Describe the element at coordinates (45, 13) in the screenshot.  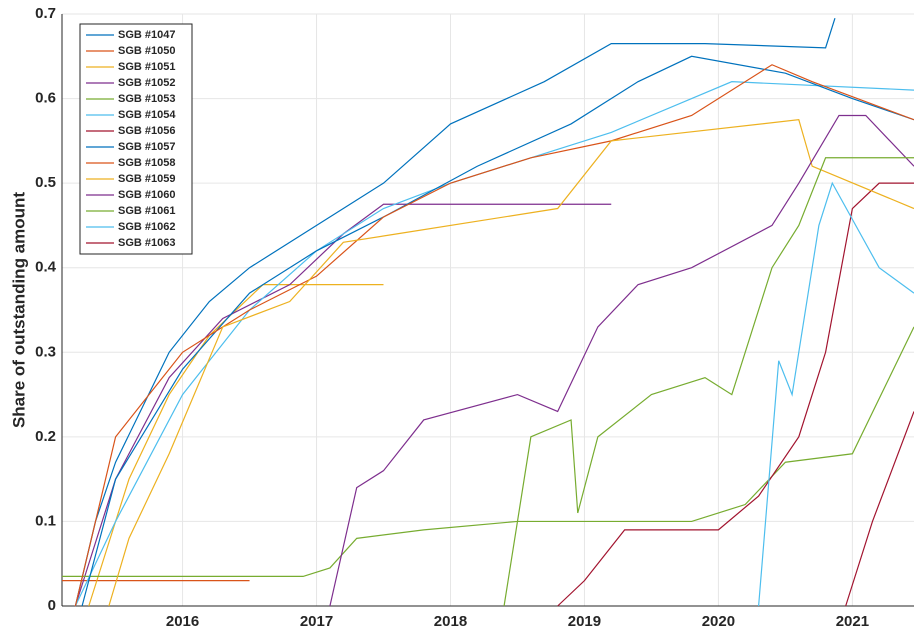
I see `y-tick-label: 0.7` at that location.